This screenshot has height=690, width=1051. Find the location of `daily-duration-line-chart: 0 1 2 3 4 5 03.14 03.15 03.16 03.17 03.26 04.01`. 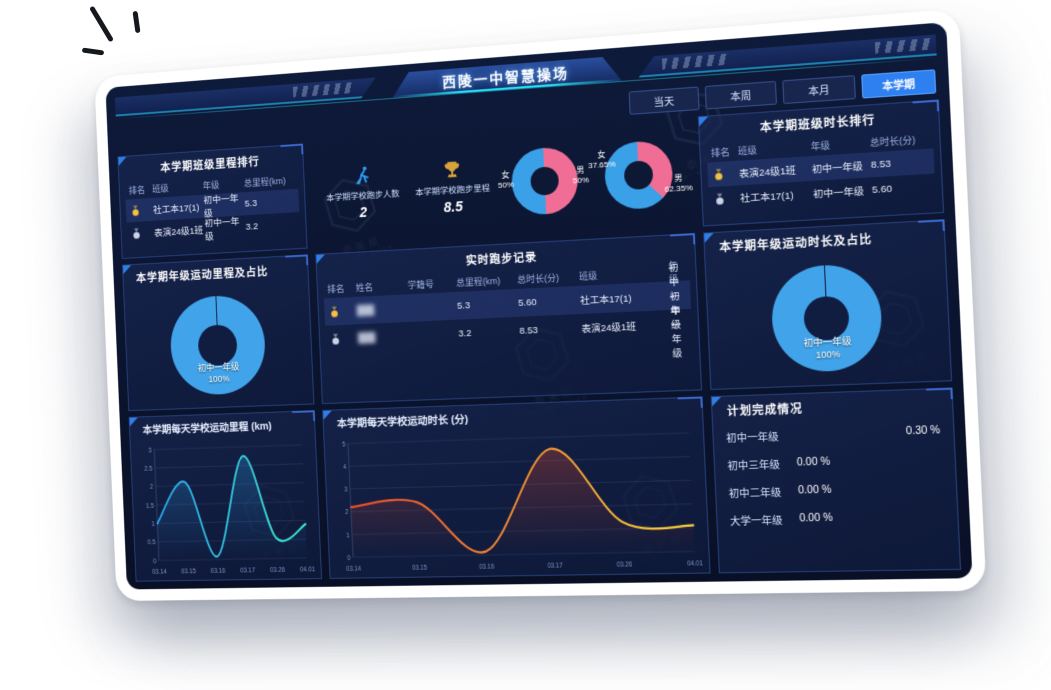

daily-duration-line-chart: 0 1 2 3 4 5 03.14 03.15 03.16 03.17 03.26 04.01 is located at coordinates (522, 497).